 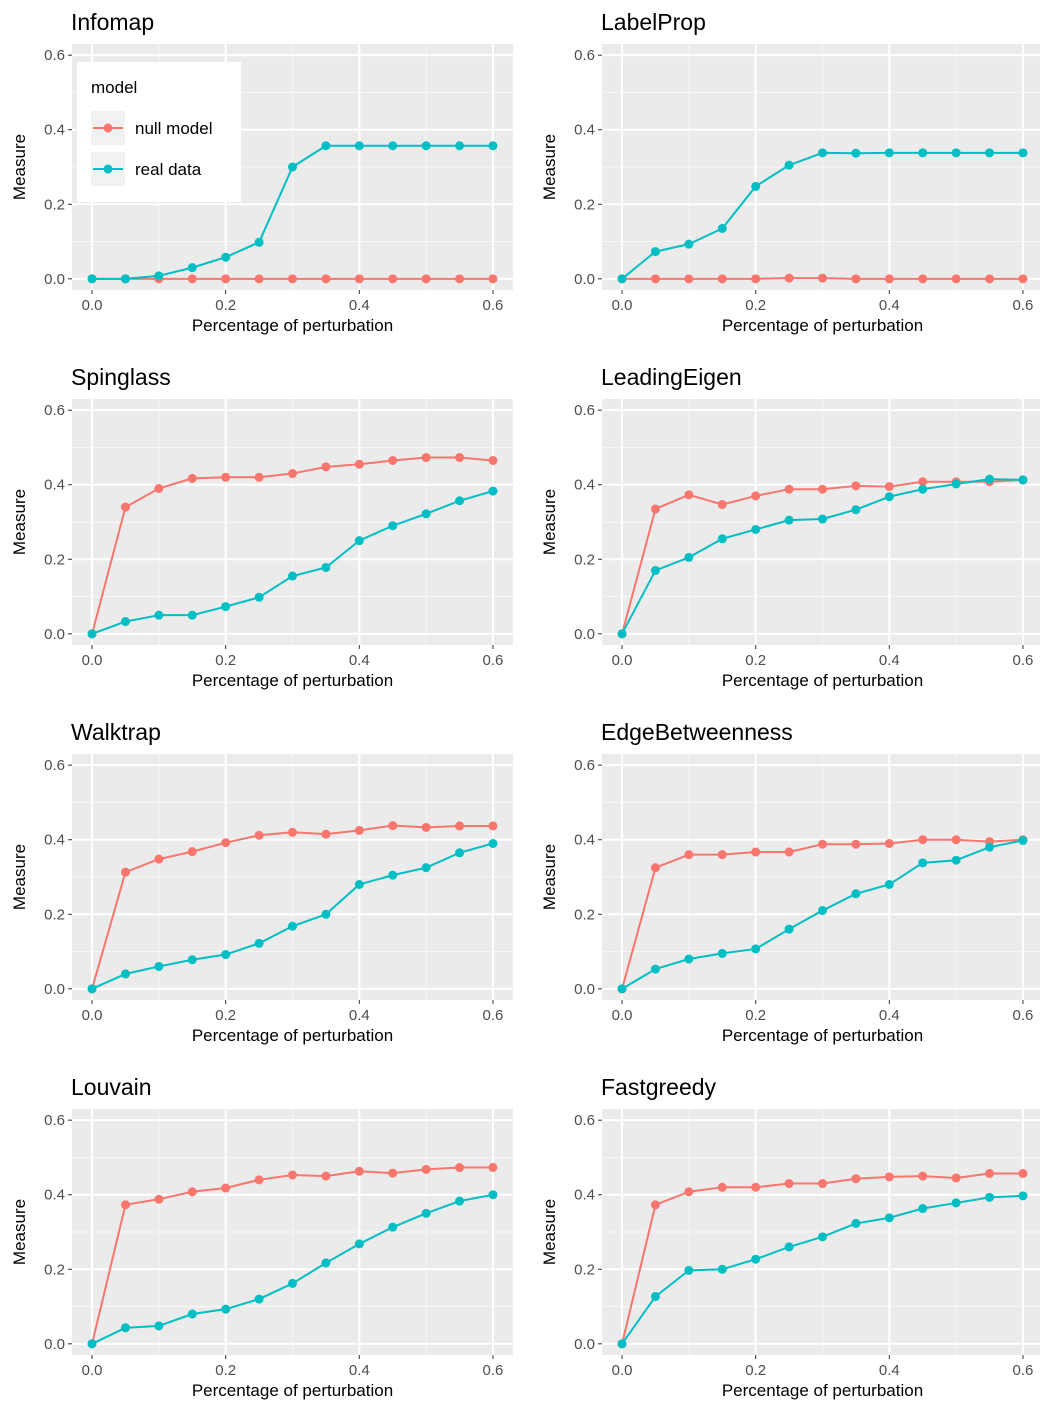 What do you see at coordinates (174, 128) in the screenshot?
I see `legend-label: null model` at bounding box center [174, 128].